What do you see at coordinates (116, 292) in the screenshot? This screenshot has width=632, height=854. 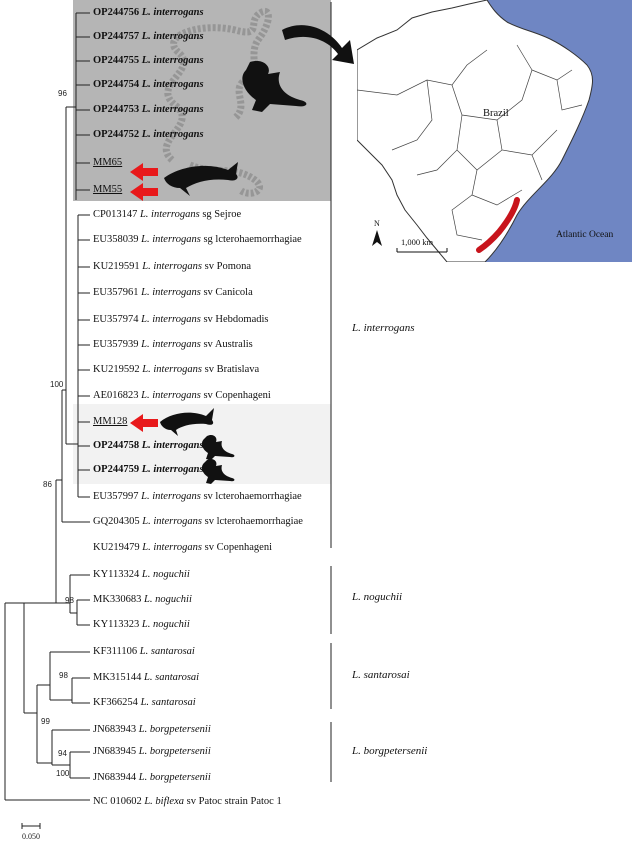 I see `accession-number: EU357961` at bounding box center [116, 292].